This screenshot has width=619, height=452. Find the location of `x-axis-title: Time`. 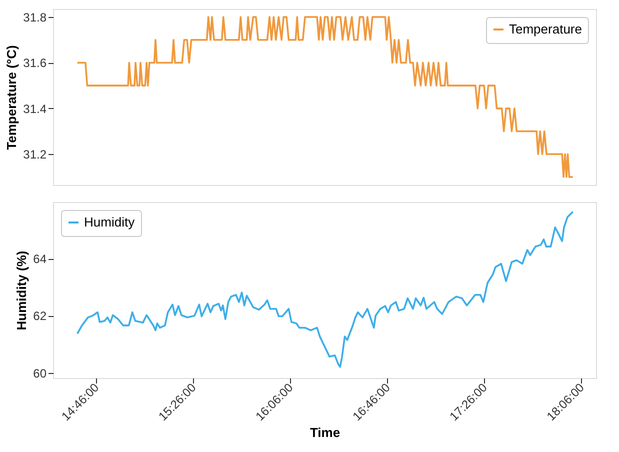

x-axis-title: Time is located at coordinates (325, 432).